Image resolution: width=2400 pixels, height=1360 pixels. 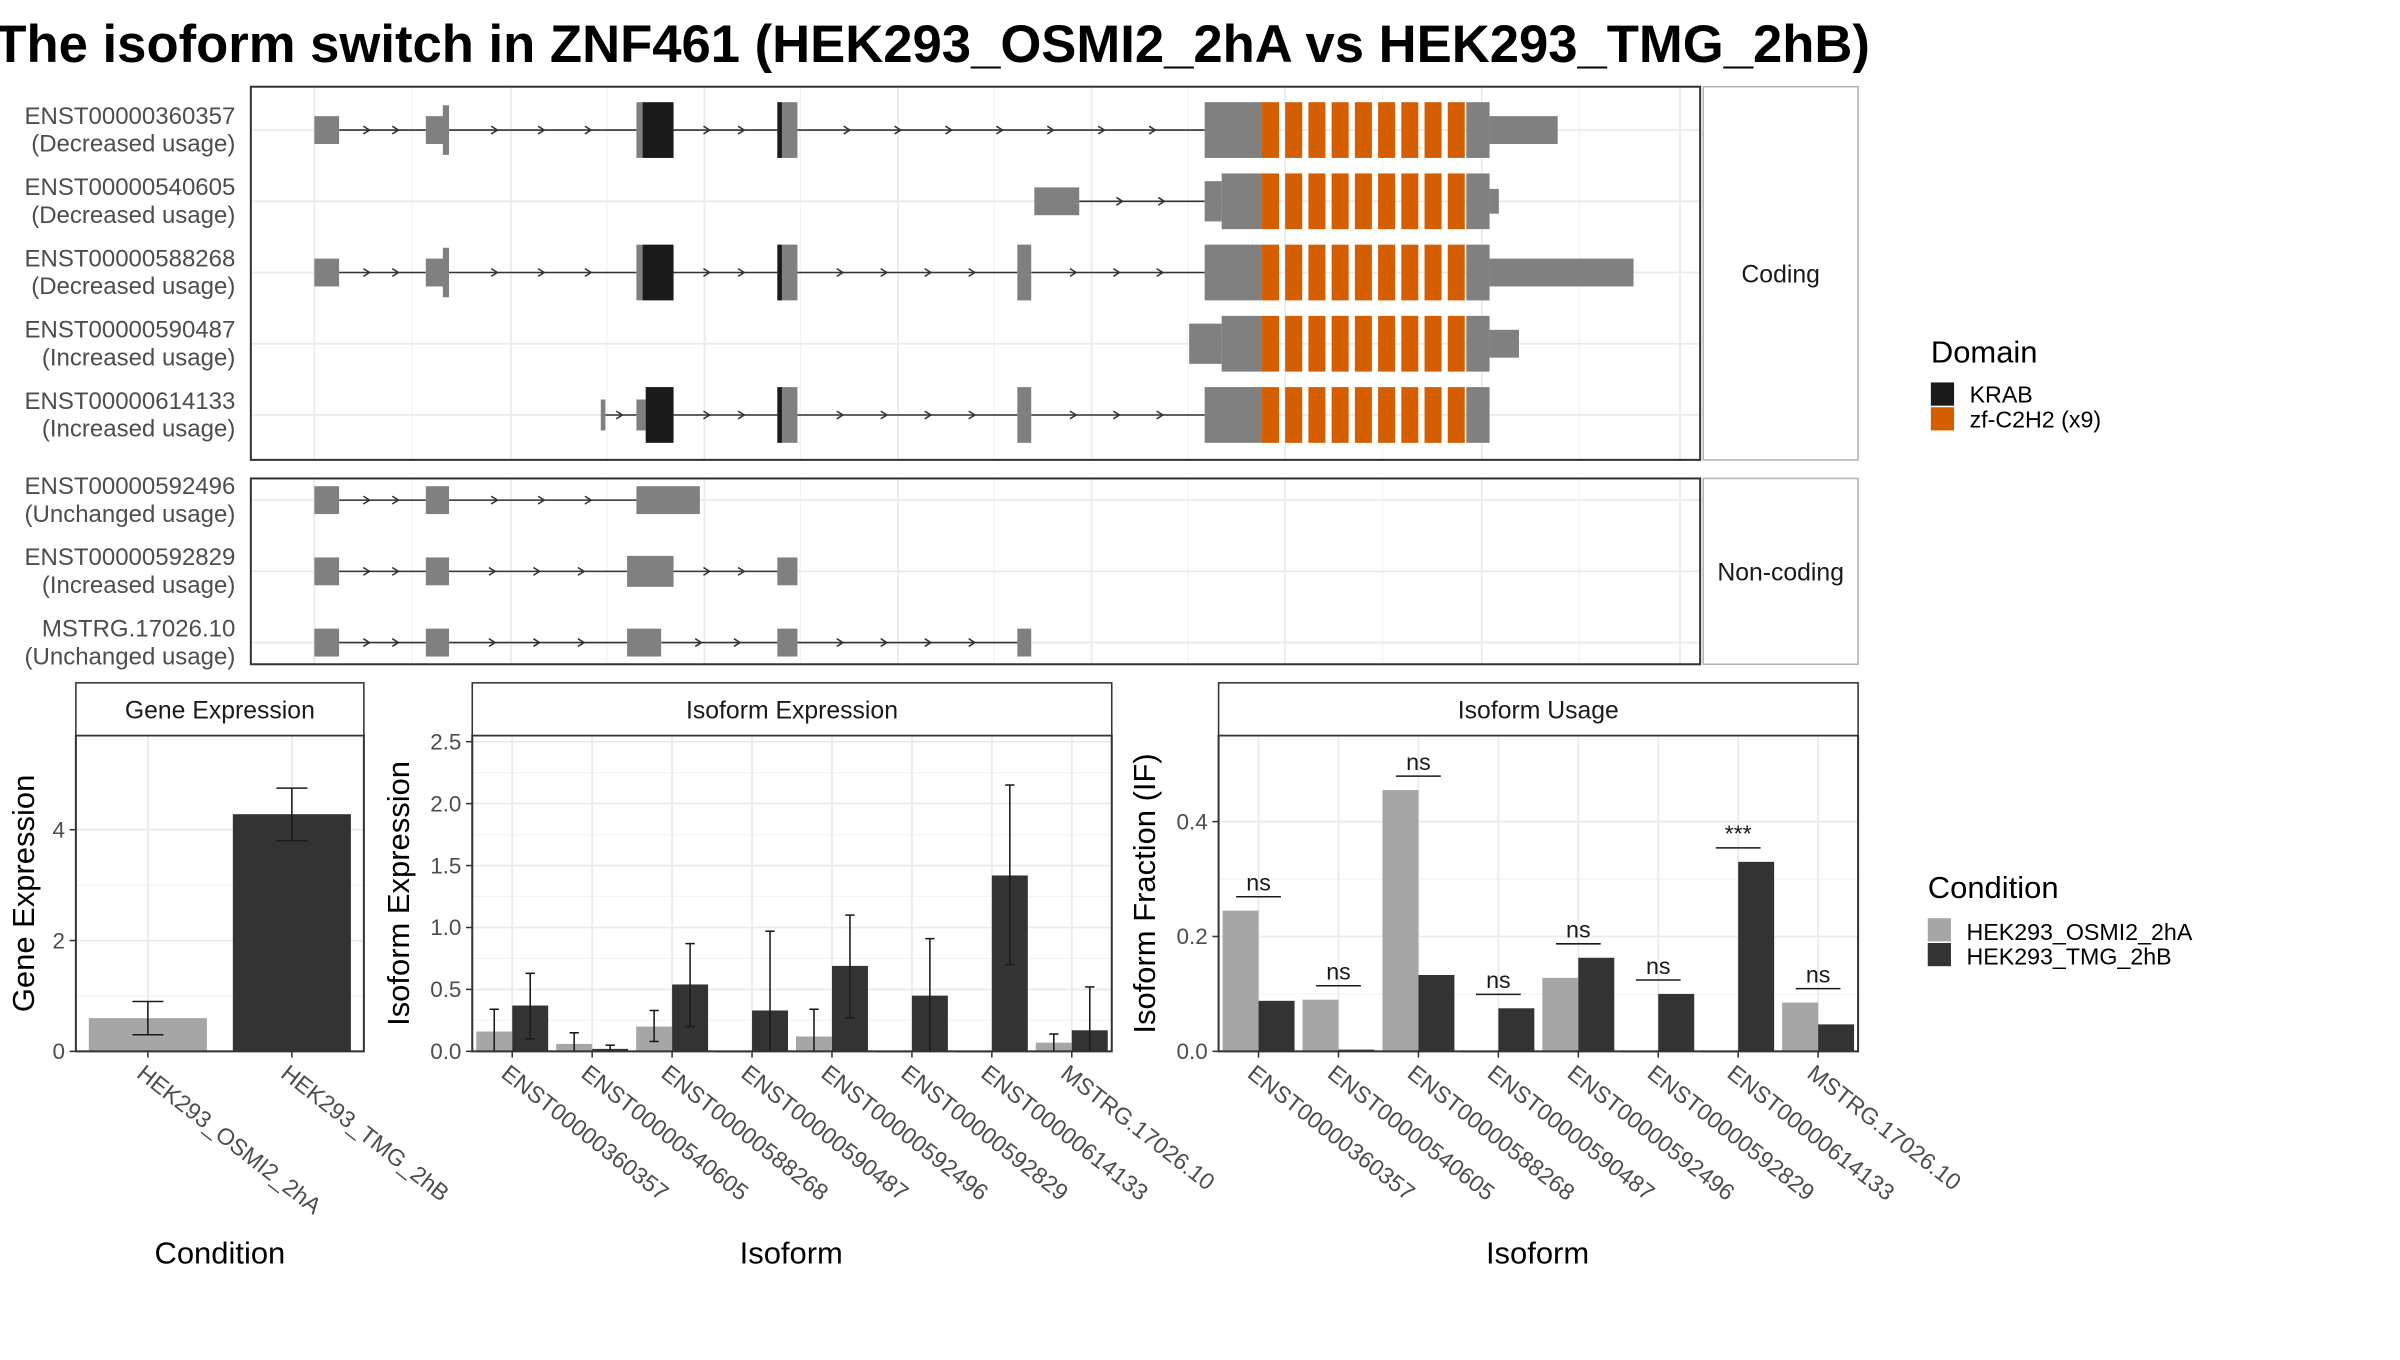 I want to click on legend-label-zf-c2h2: zf-C2H2 (x9), so click(x=2036, y=419).